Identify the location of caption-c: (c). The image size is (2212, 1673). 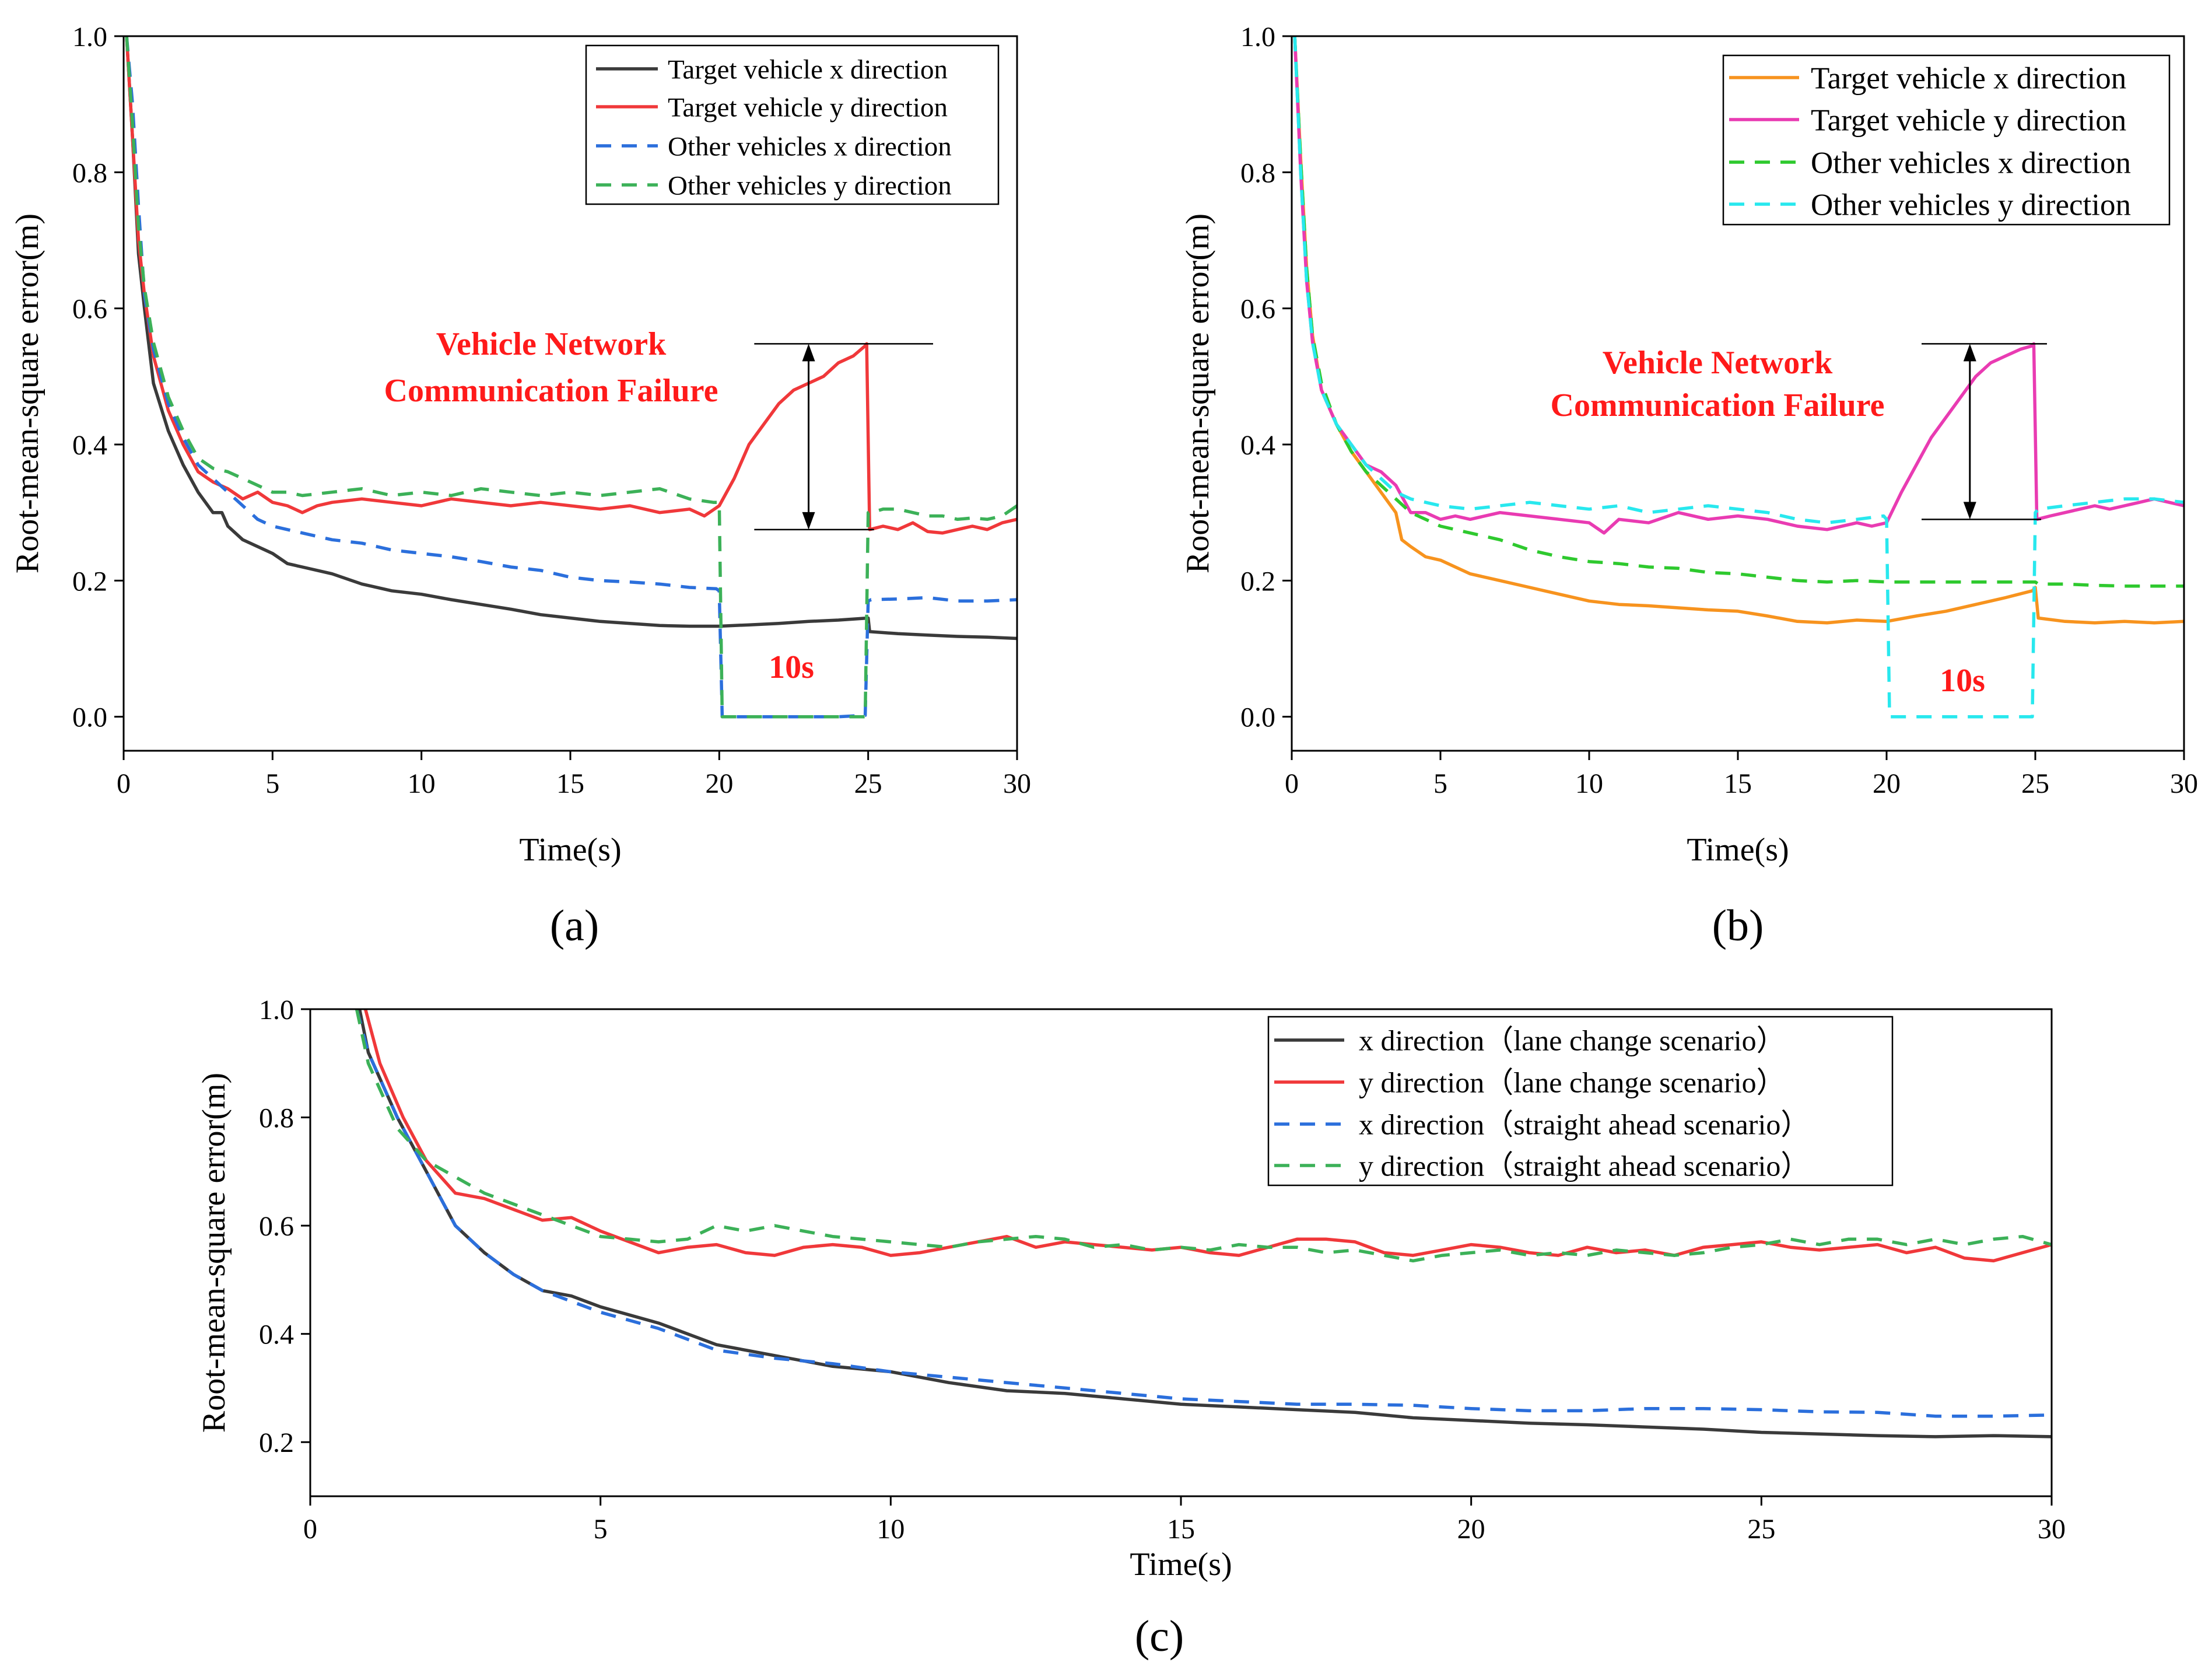
(1159, 1636).